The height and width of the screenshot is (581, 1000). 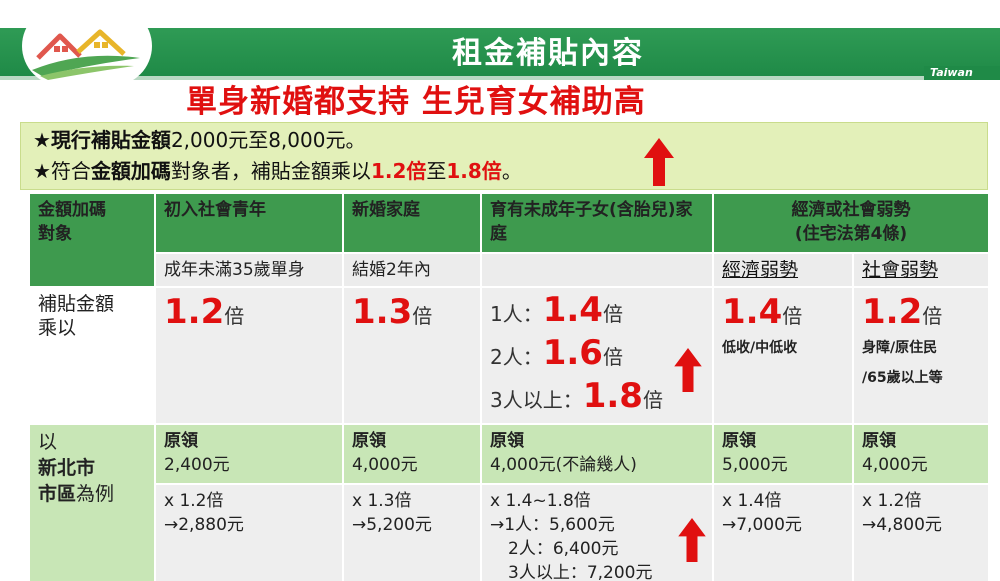 What do you see at coordinates (783, 270) in the screenshot?
I see `sub-economic: 經濟弱勢` at bounding box center [783, 270].